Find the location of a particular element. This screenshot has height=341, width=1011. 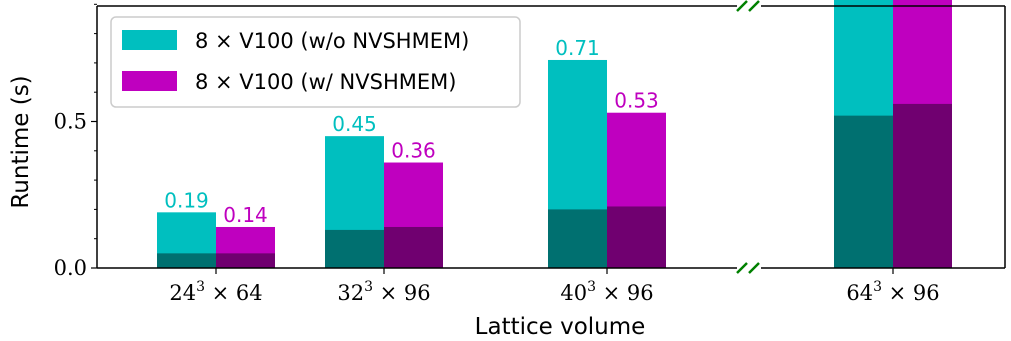

legend-entry-label: 8 × V100 (w/o NVSHMEM) is located at coordinates (332, 41).